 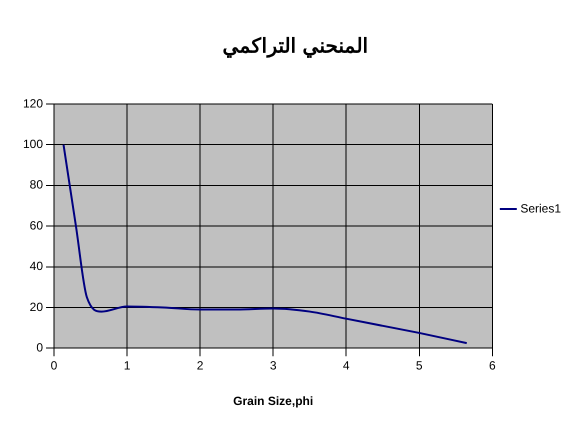 I want to click on chart-title: المنحني التراكمي, so click(x=295, y=47).